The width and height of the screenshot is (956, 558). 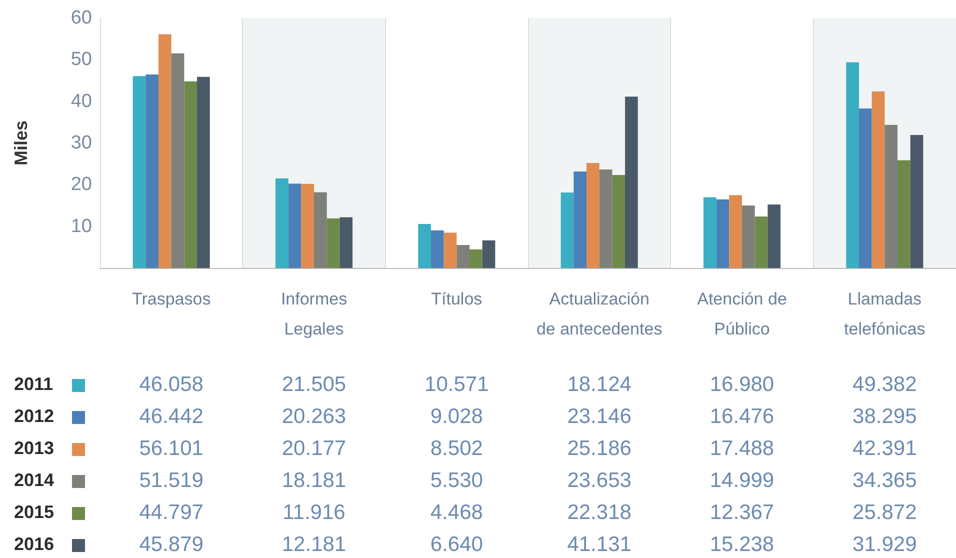 What do you see at coordinates (885, 417) in the screenshot?
I see `data-label: 38.295` at bounding box center [885, 417].